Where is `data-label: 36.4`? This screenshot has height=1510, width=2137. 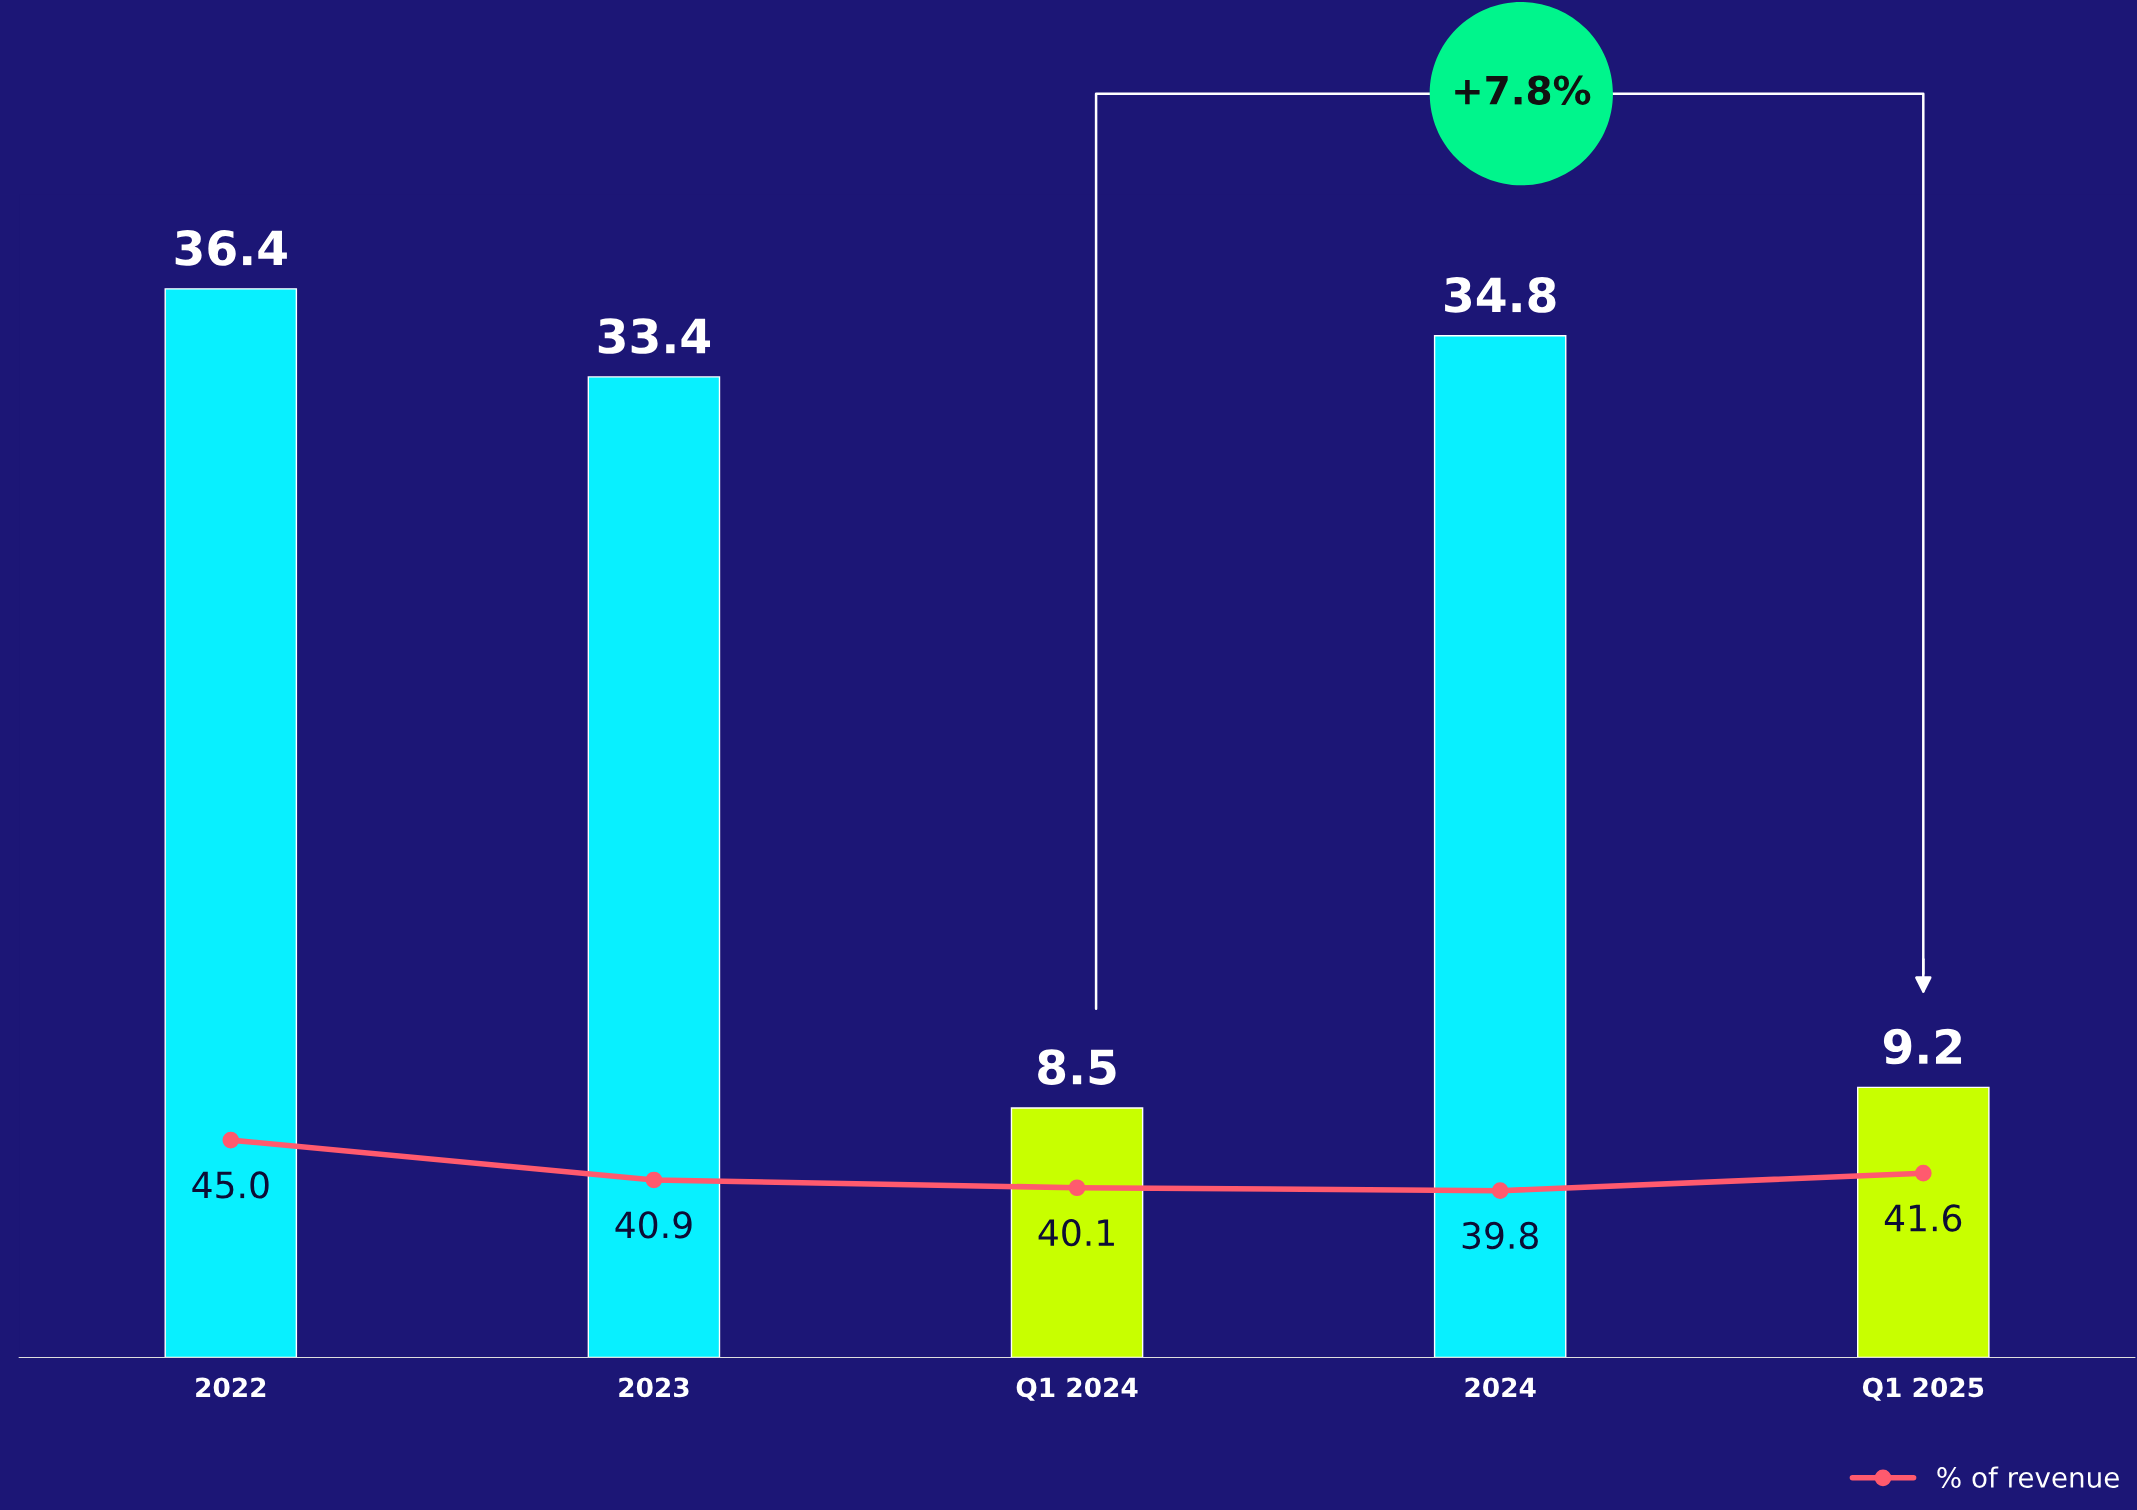 data-label: 36.4 is located at coordinates (231, 248).